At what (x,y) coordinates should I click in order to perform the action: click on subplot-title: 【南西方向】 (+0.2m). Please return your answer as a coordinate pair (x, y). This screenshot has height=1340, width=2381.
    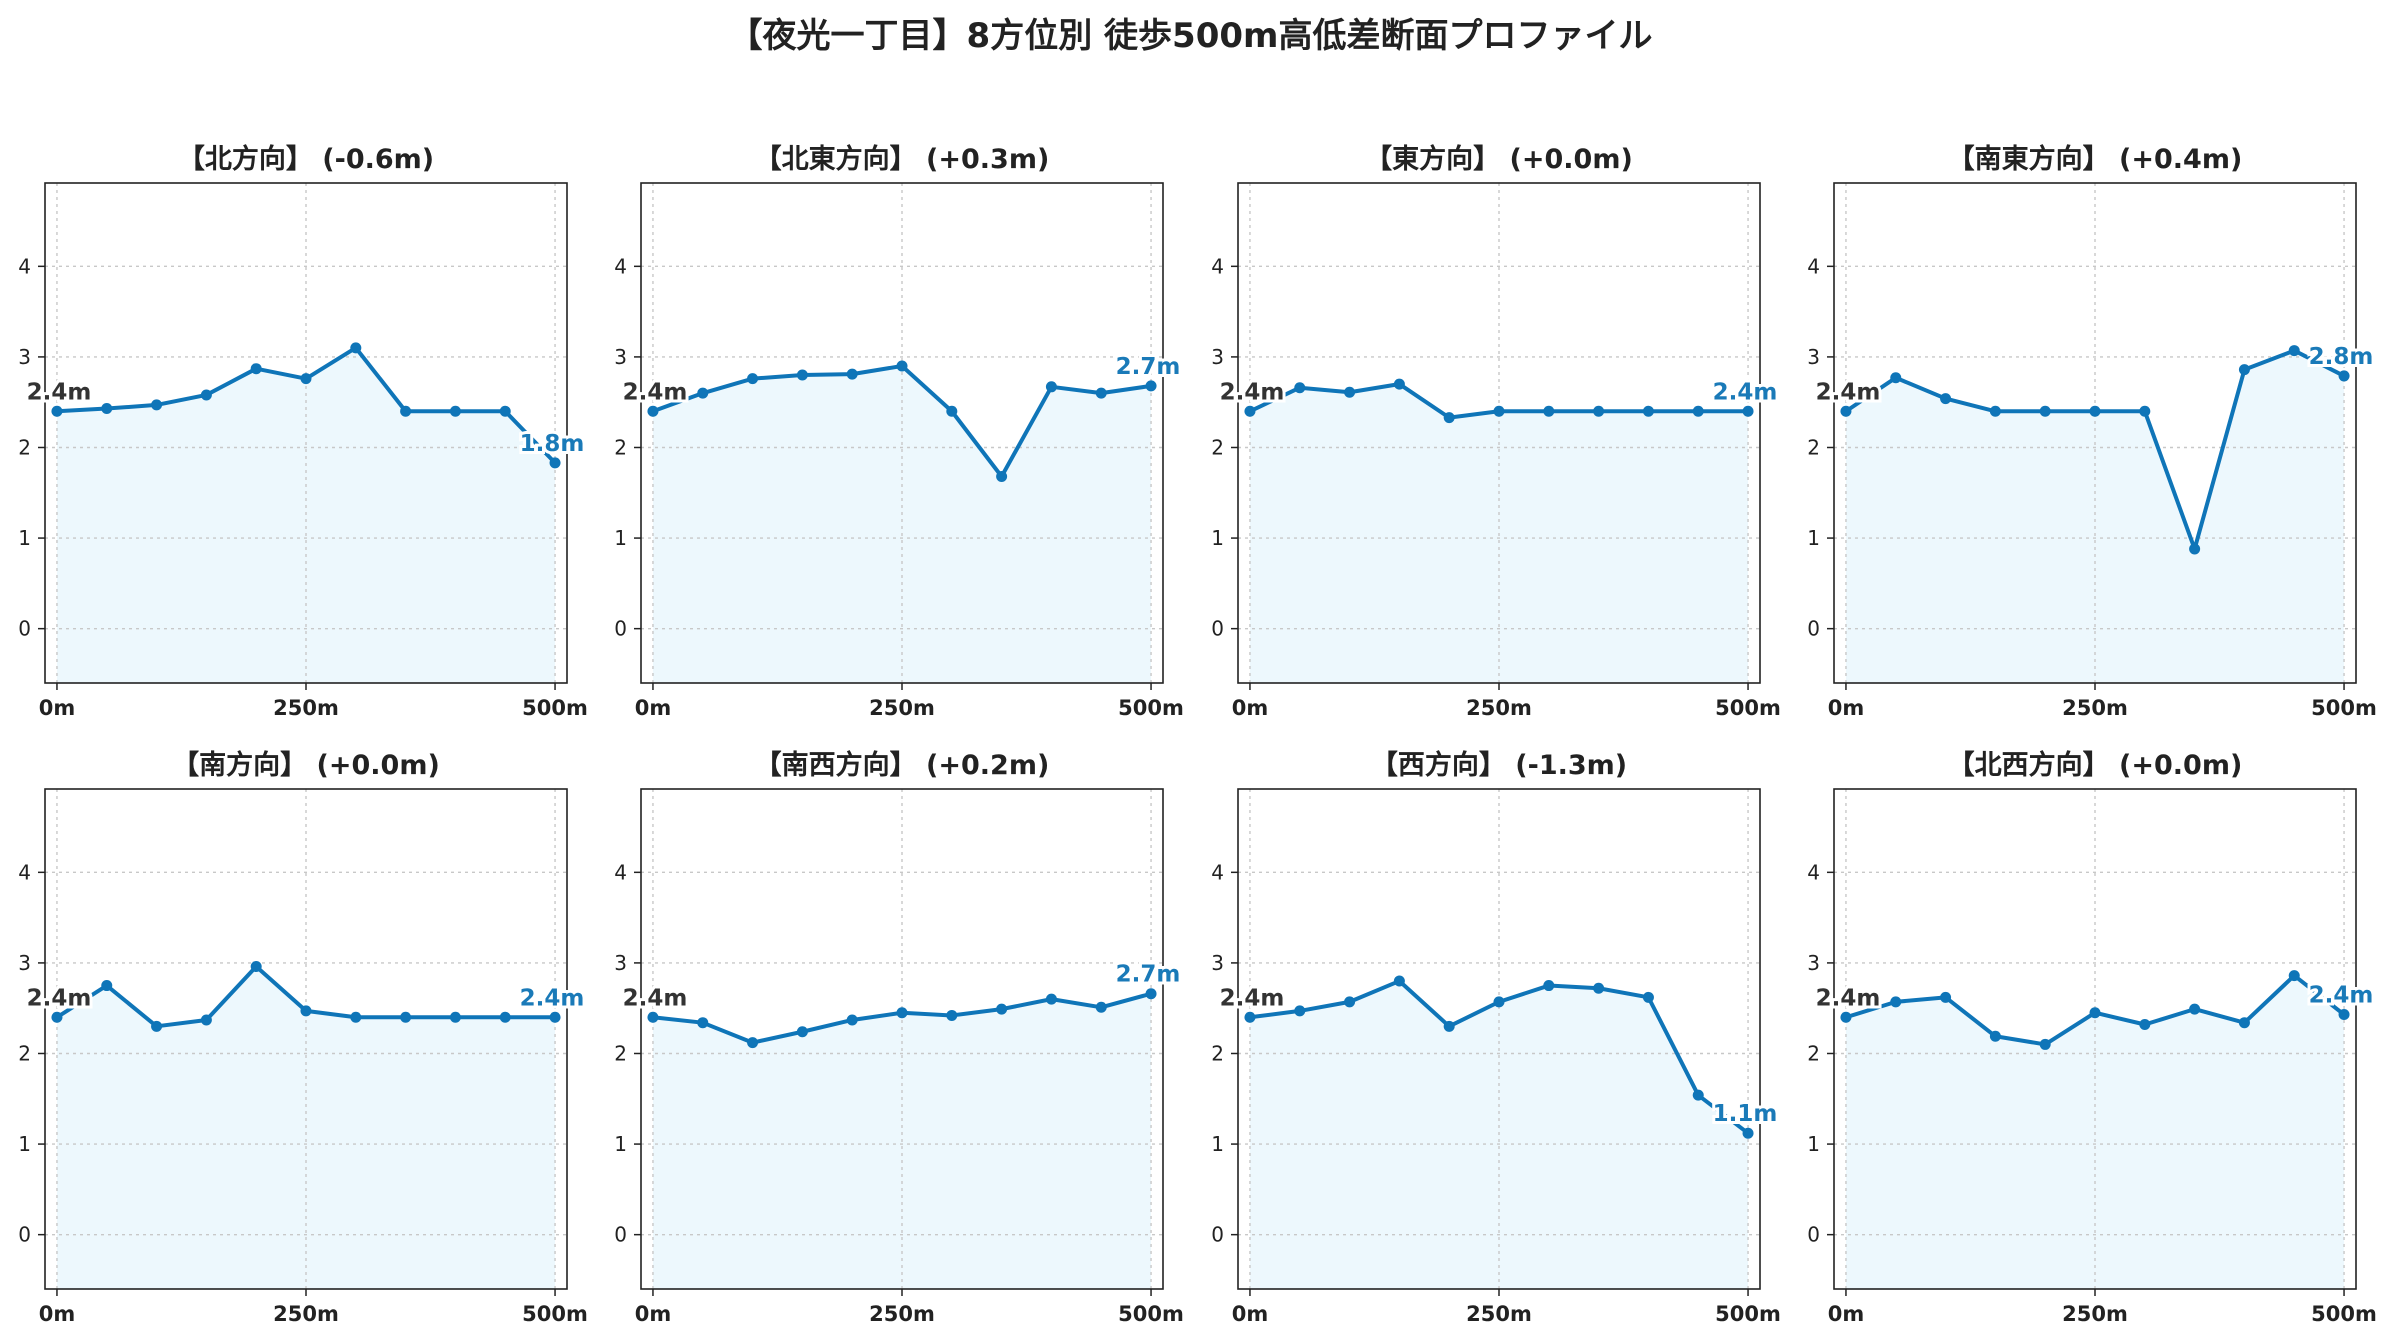
    Looking at the image, I should click on (902, 765).